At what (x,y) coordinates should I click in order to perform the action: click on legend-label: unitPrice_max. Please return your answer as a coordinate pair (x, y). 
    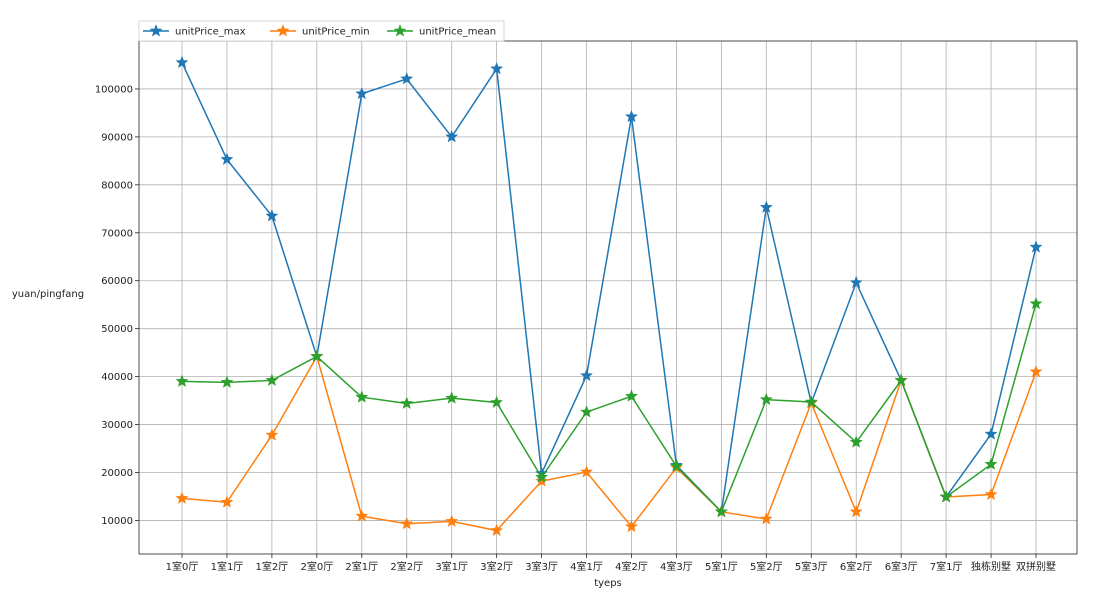
    Looking at the image, I should click on (210, 32).